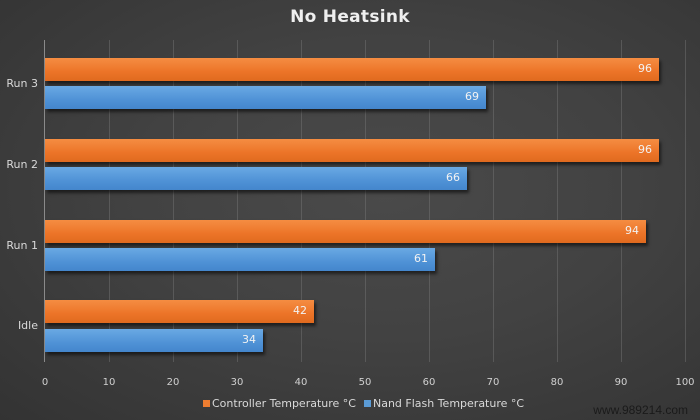 This screenshot has height=420, width=700. I want to click on x-tick-label: 30, so click(237, 382).